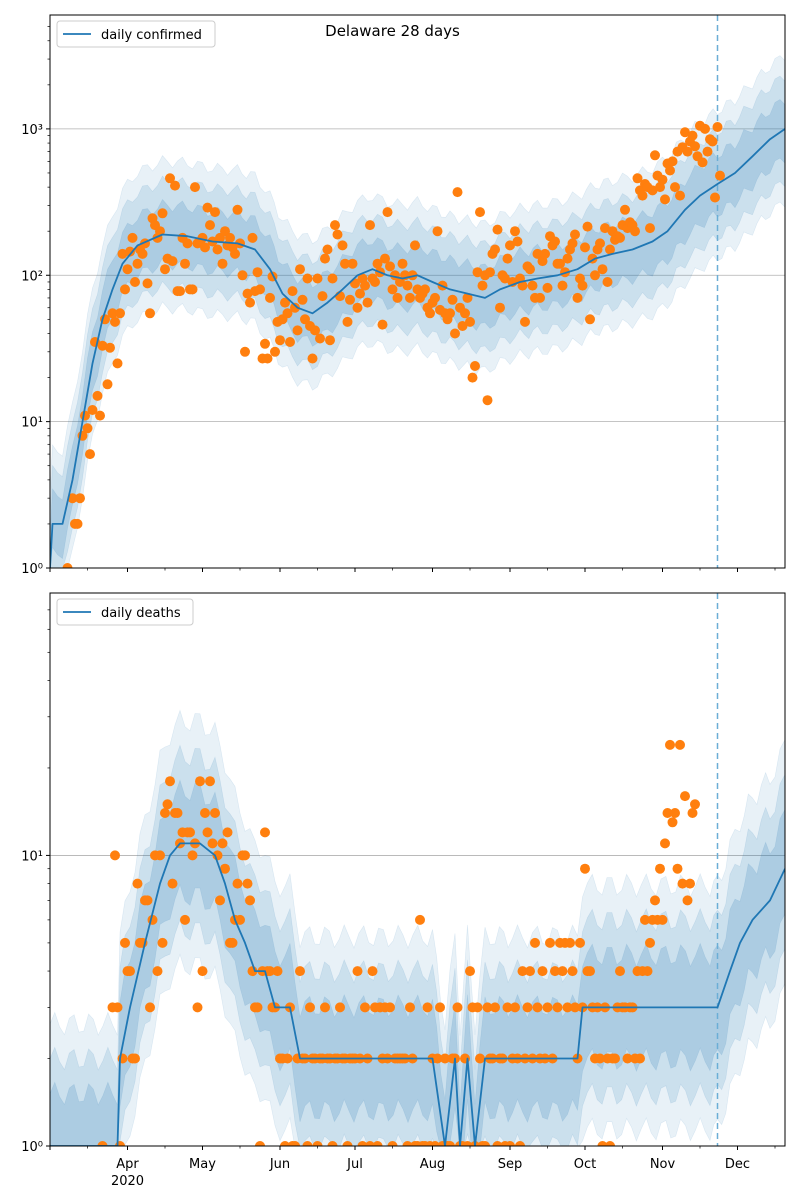  I want to click on x-tick-label: Jul, so click(354, 1164).